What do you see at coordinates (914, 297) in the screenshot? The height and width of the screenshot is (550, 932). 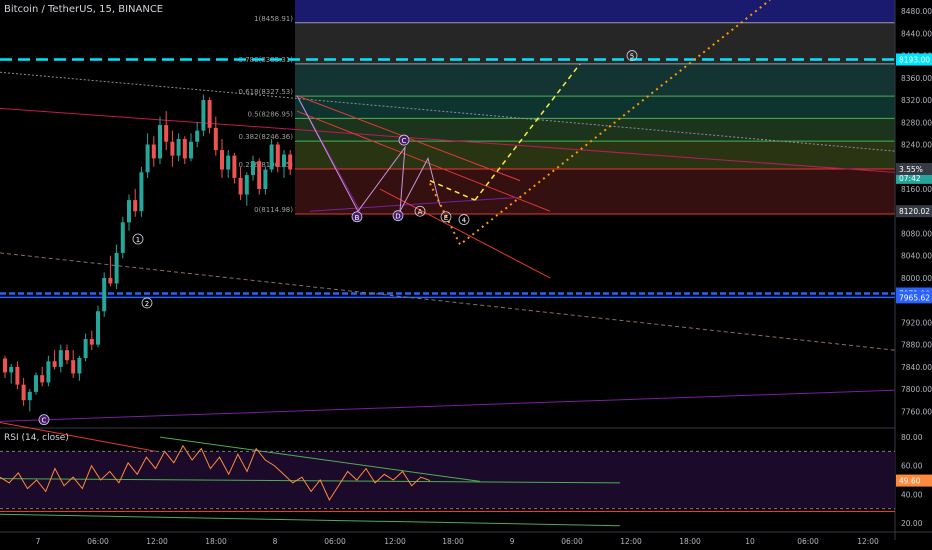 I see `price-badge-label: 7965.62` at bounding box center [914, 297].